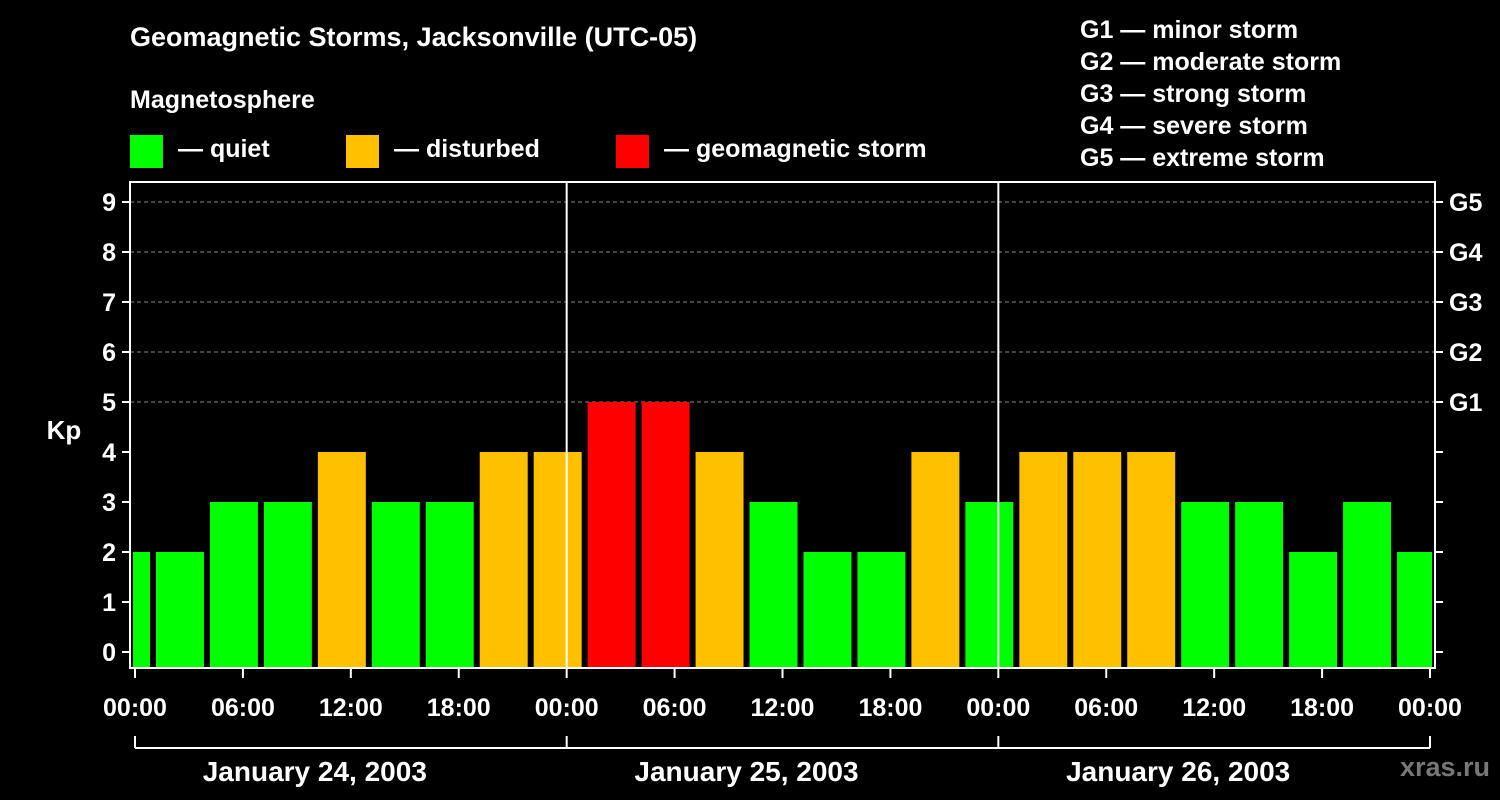 This screenshot has width=1500, height=800. What do you see at coordinates (243, 708) in the screenshot?
I see `x-tick-label-1: 06:00` at bounding box center [243, 708].